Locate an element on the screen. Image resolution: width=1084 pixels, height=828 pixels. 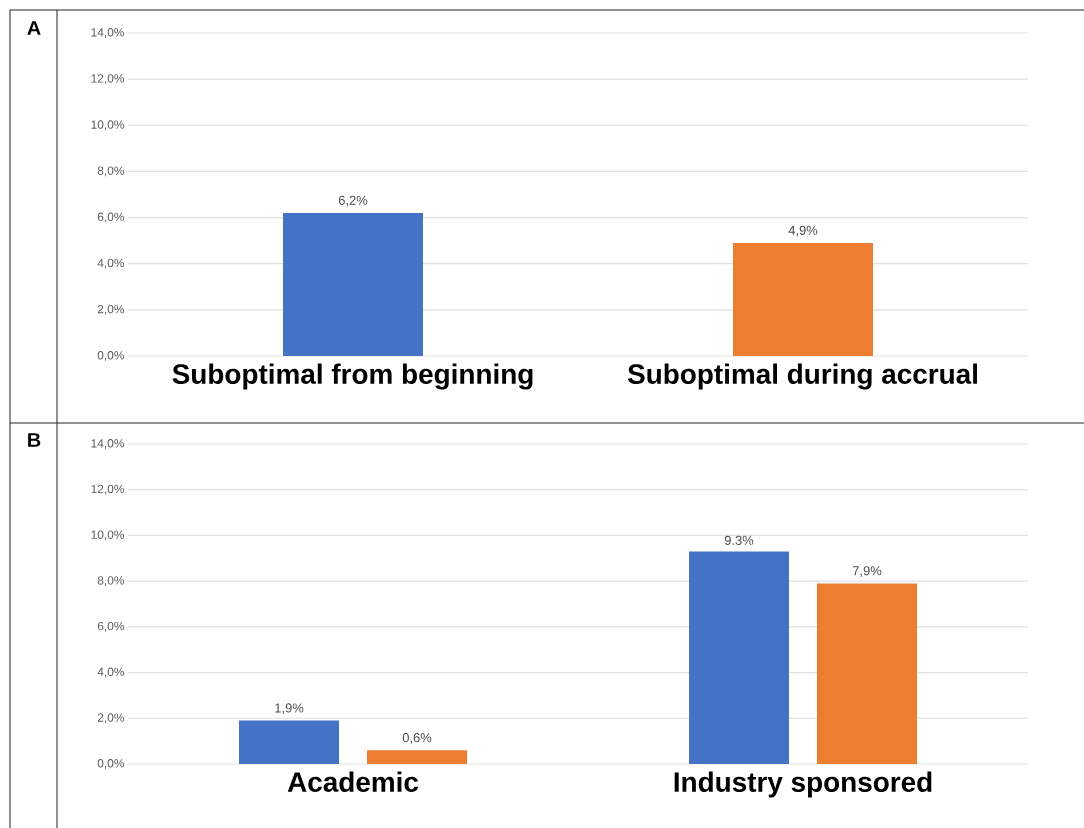
data-label: 6,2% is located at coordinates (353, 201).